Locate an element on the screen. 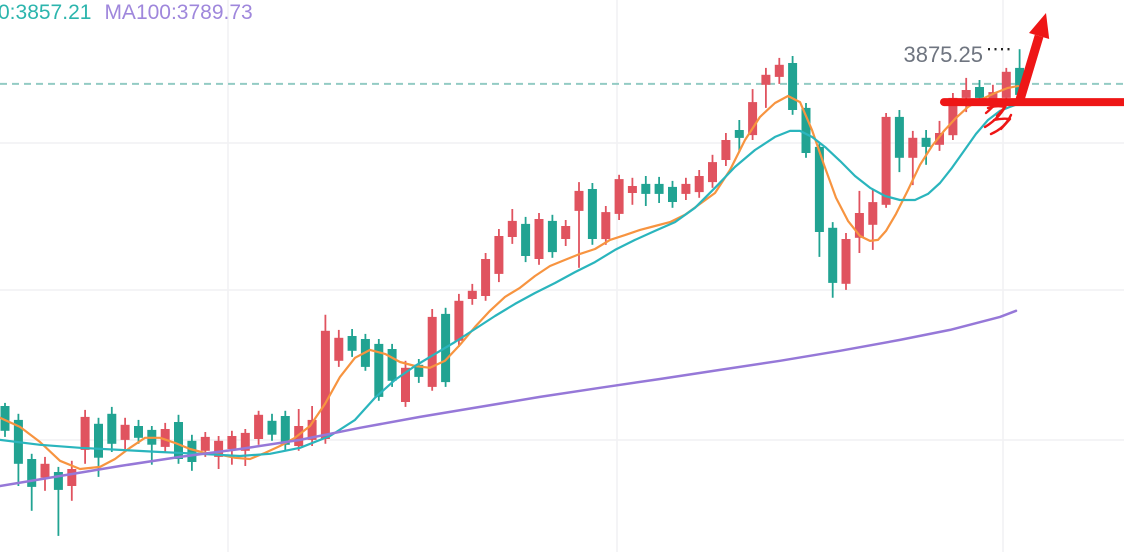 The image size is (1124, 552). ma-legend: 0:3857.21 MA100:3789.73 is located at coordinates (126, 13).